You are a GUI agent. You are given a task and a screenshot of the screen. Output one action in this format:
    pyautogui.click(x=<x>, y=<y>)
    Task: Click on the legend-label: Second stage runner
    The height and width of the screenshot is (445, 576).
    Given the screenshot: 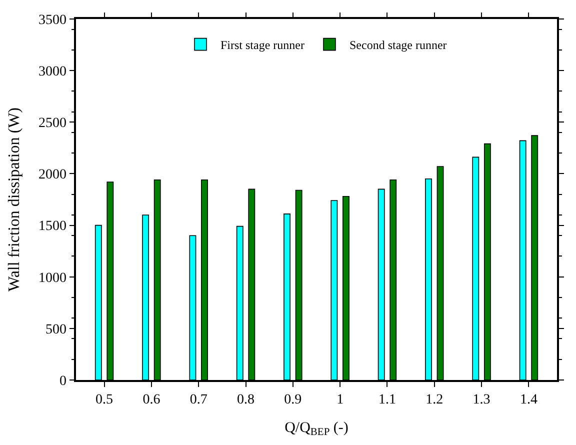 What is the action you would take?
    pyautogui.click(x=398, y=45)
    